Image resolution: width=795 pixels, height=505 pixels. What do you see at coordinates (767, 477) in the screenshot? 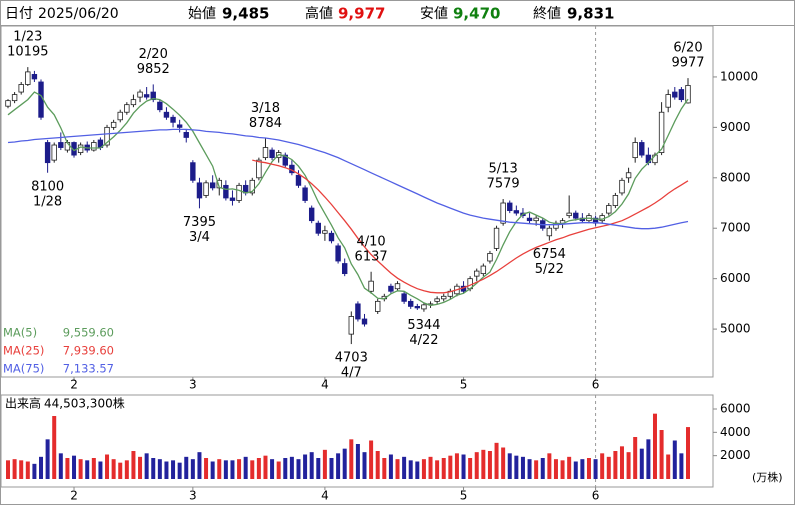
I see `volume-unit: (万株)` at bounding box center [767, 477].